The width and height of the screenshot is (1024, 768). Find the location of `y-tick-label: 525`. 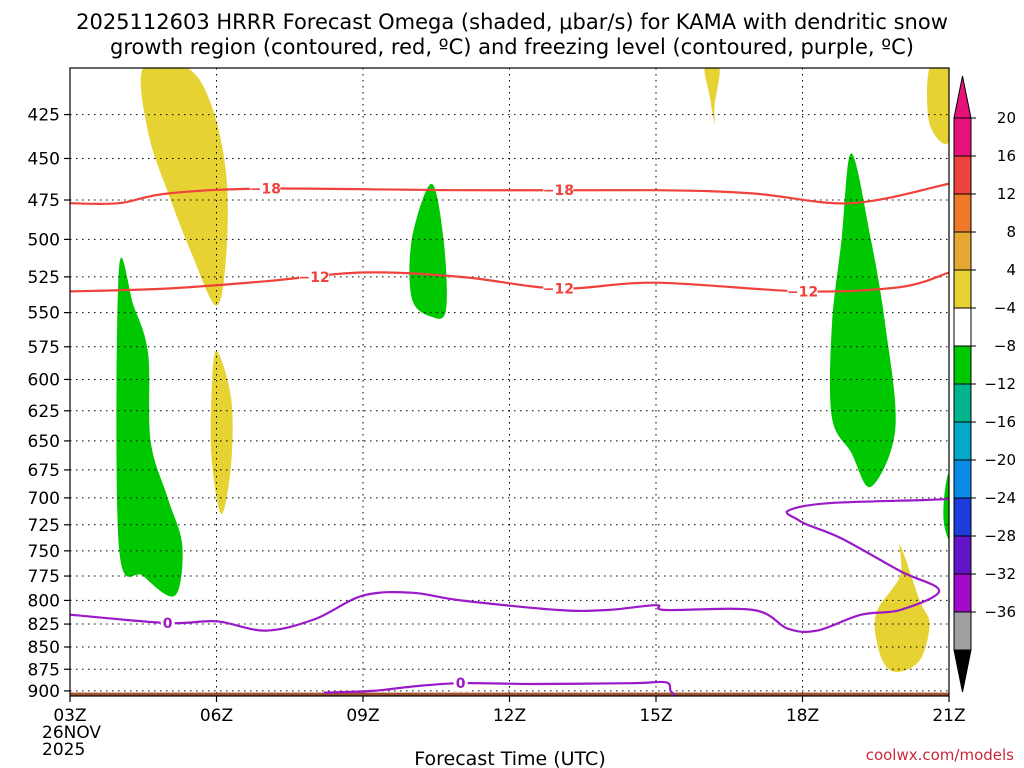

y-tick-label: 525 is located at coordinates (44, 278).